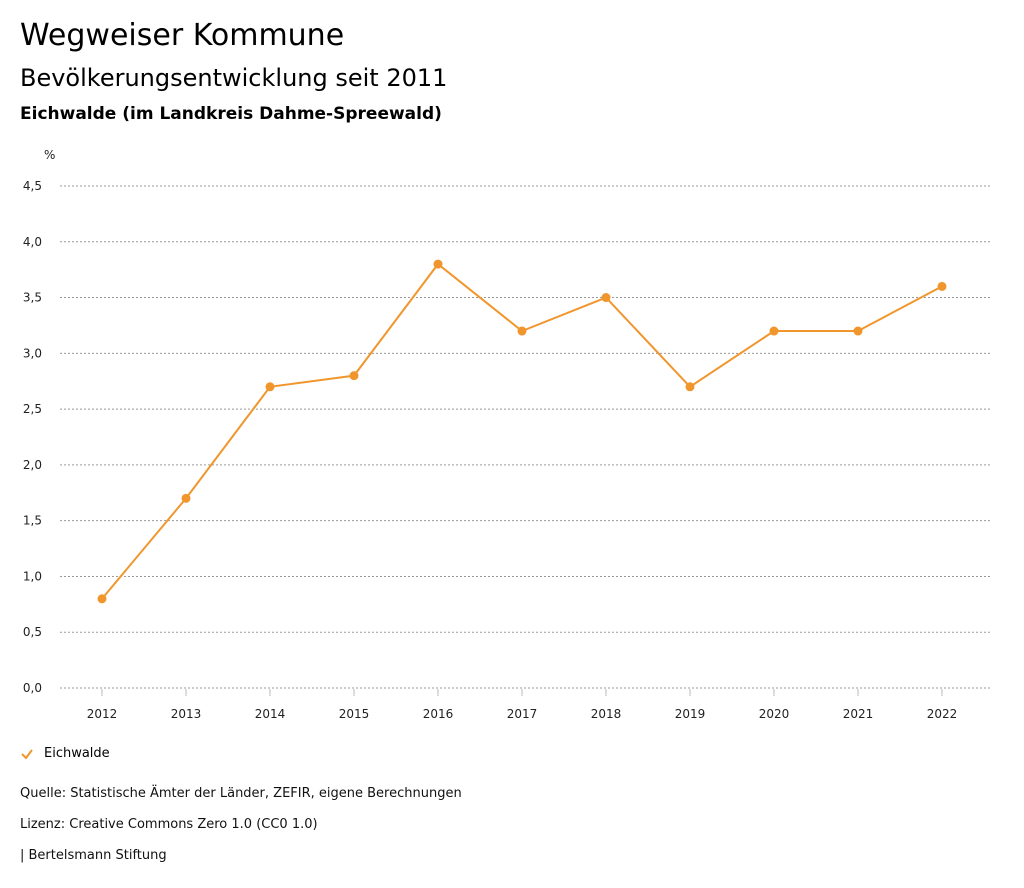 This screenshot has height=888, width=1024. What do you see at coordinates (32, 242) in the screenshot?
I see `y-tick-label: 4,0` at bounding box center [32, 242].